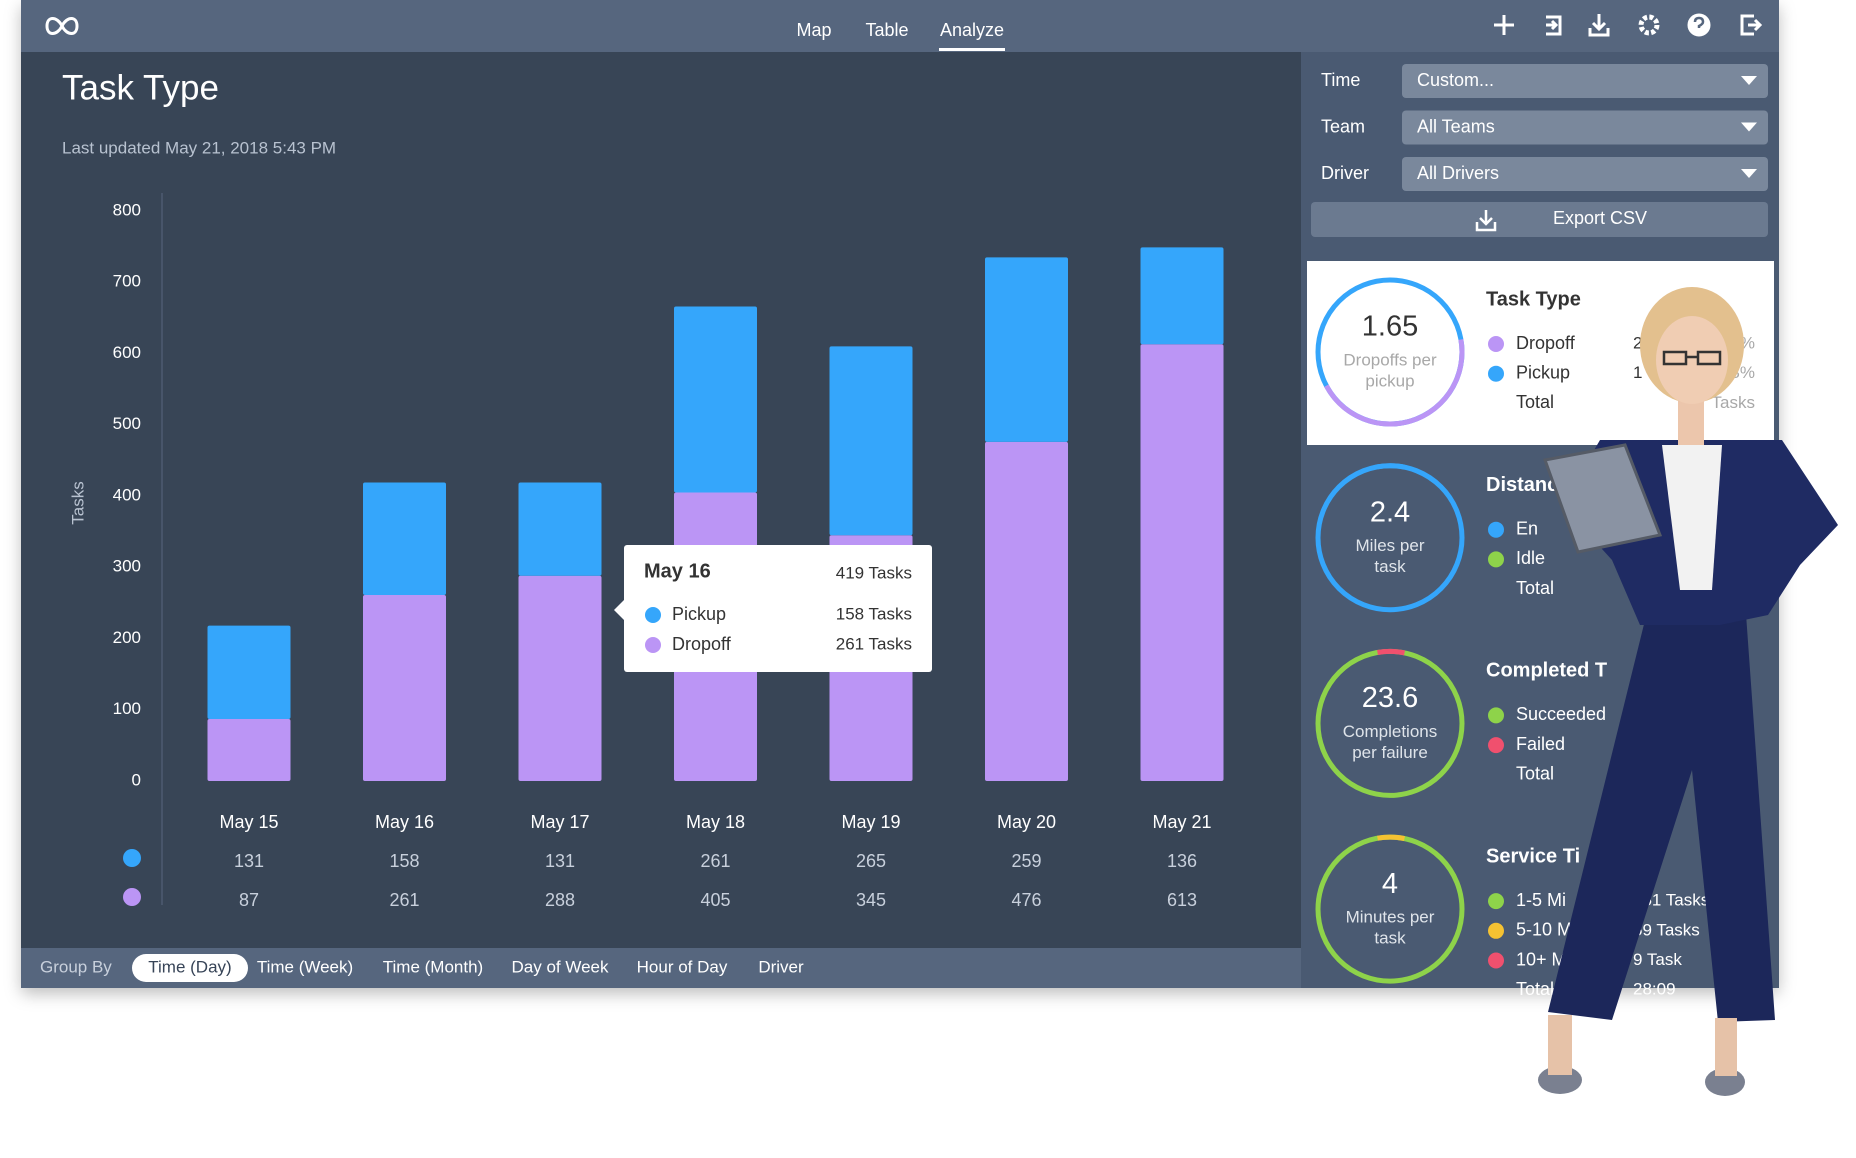  What do you see at coordinates (813, 30) in the screenshot?
I see `nav-tab: Map` at bounding box center [813, 30].